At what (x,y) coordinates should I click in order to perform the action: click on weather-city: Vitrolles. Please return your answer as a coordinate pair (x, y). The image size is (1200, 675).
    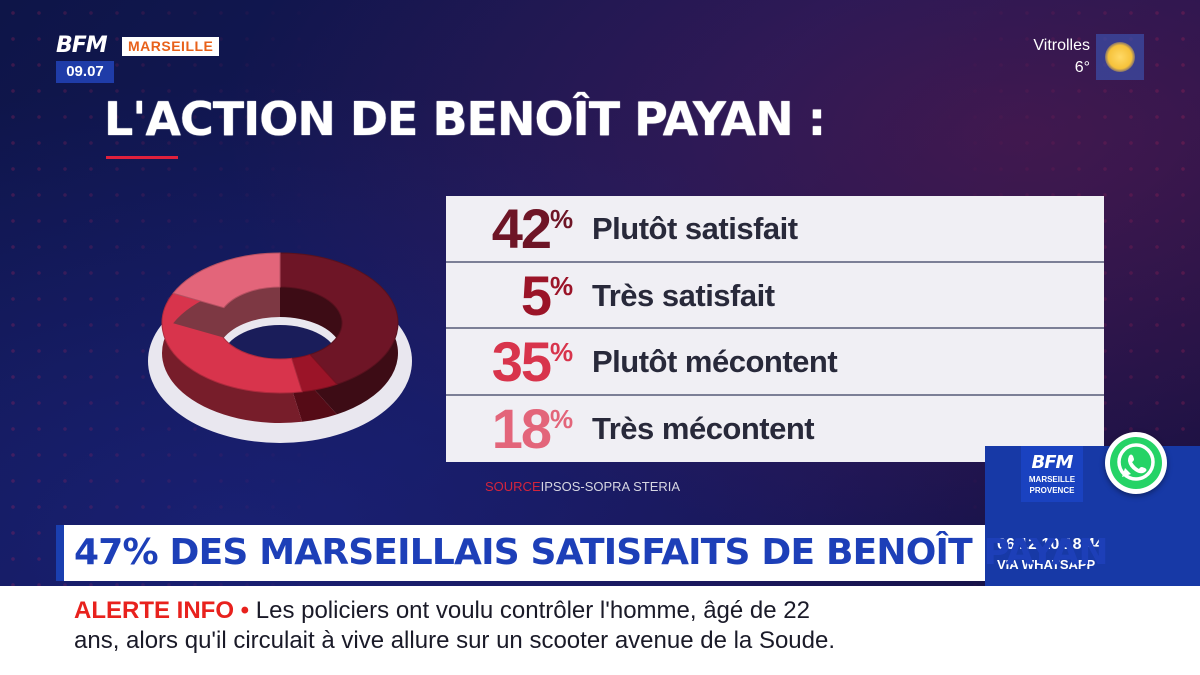
    Looking at the image, I should click on (1061, 45).